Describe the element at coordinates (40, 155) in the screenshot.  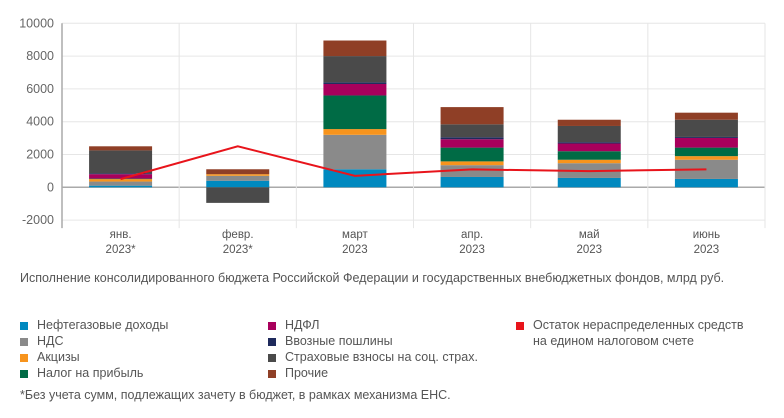
I see `y-tick-label: 2000` at that location.